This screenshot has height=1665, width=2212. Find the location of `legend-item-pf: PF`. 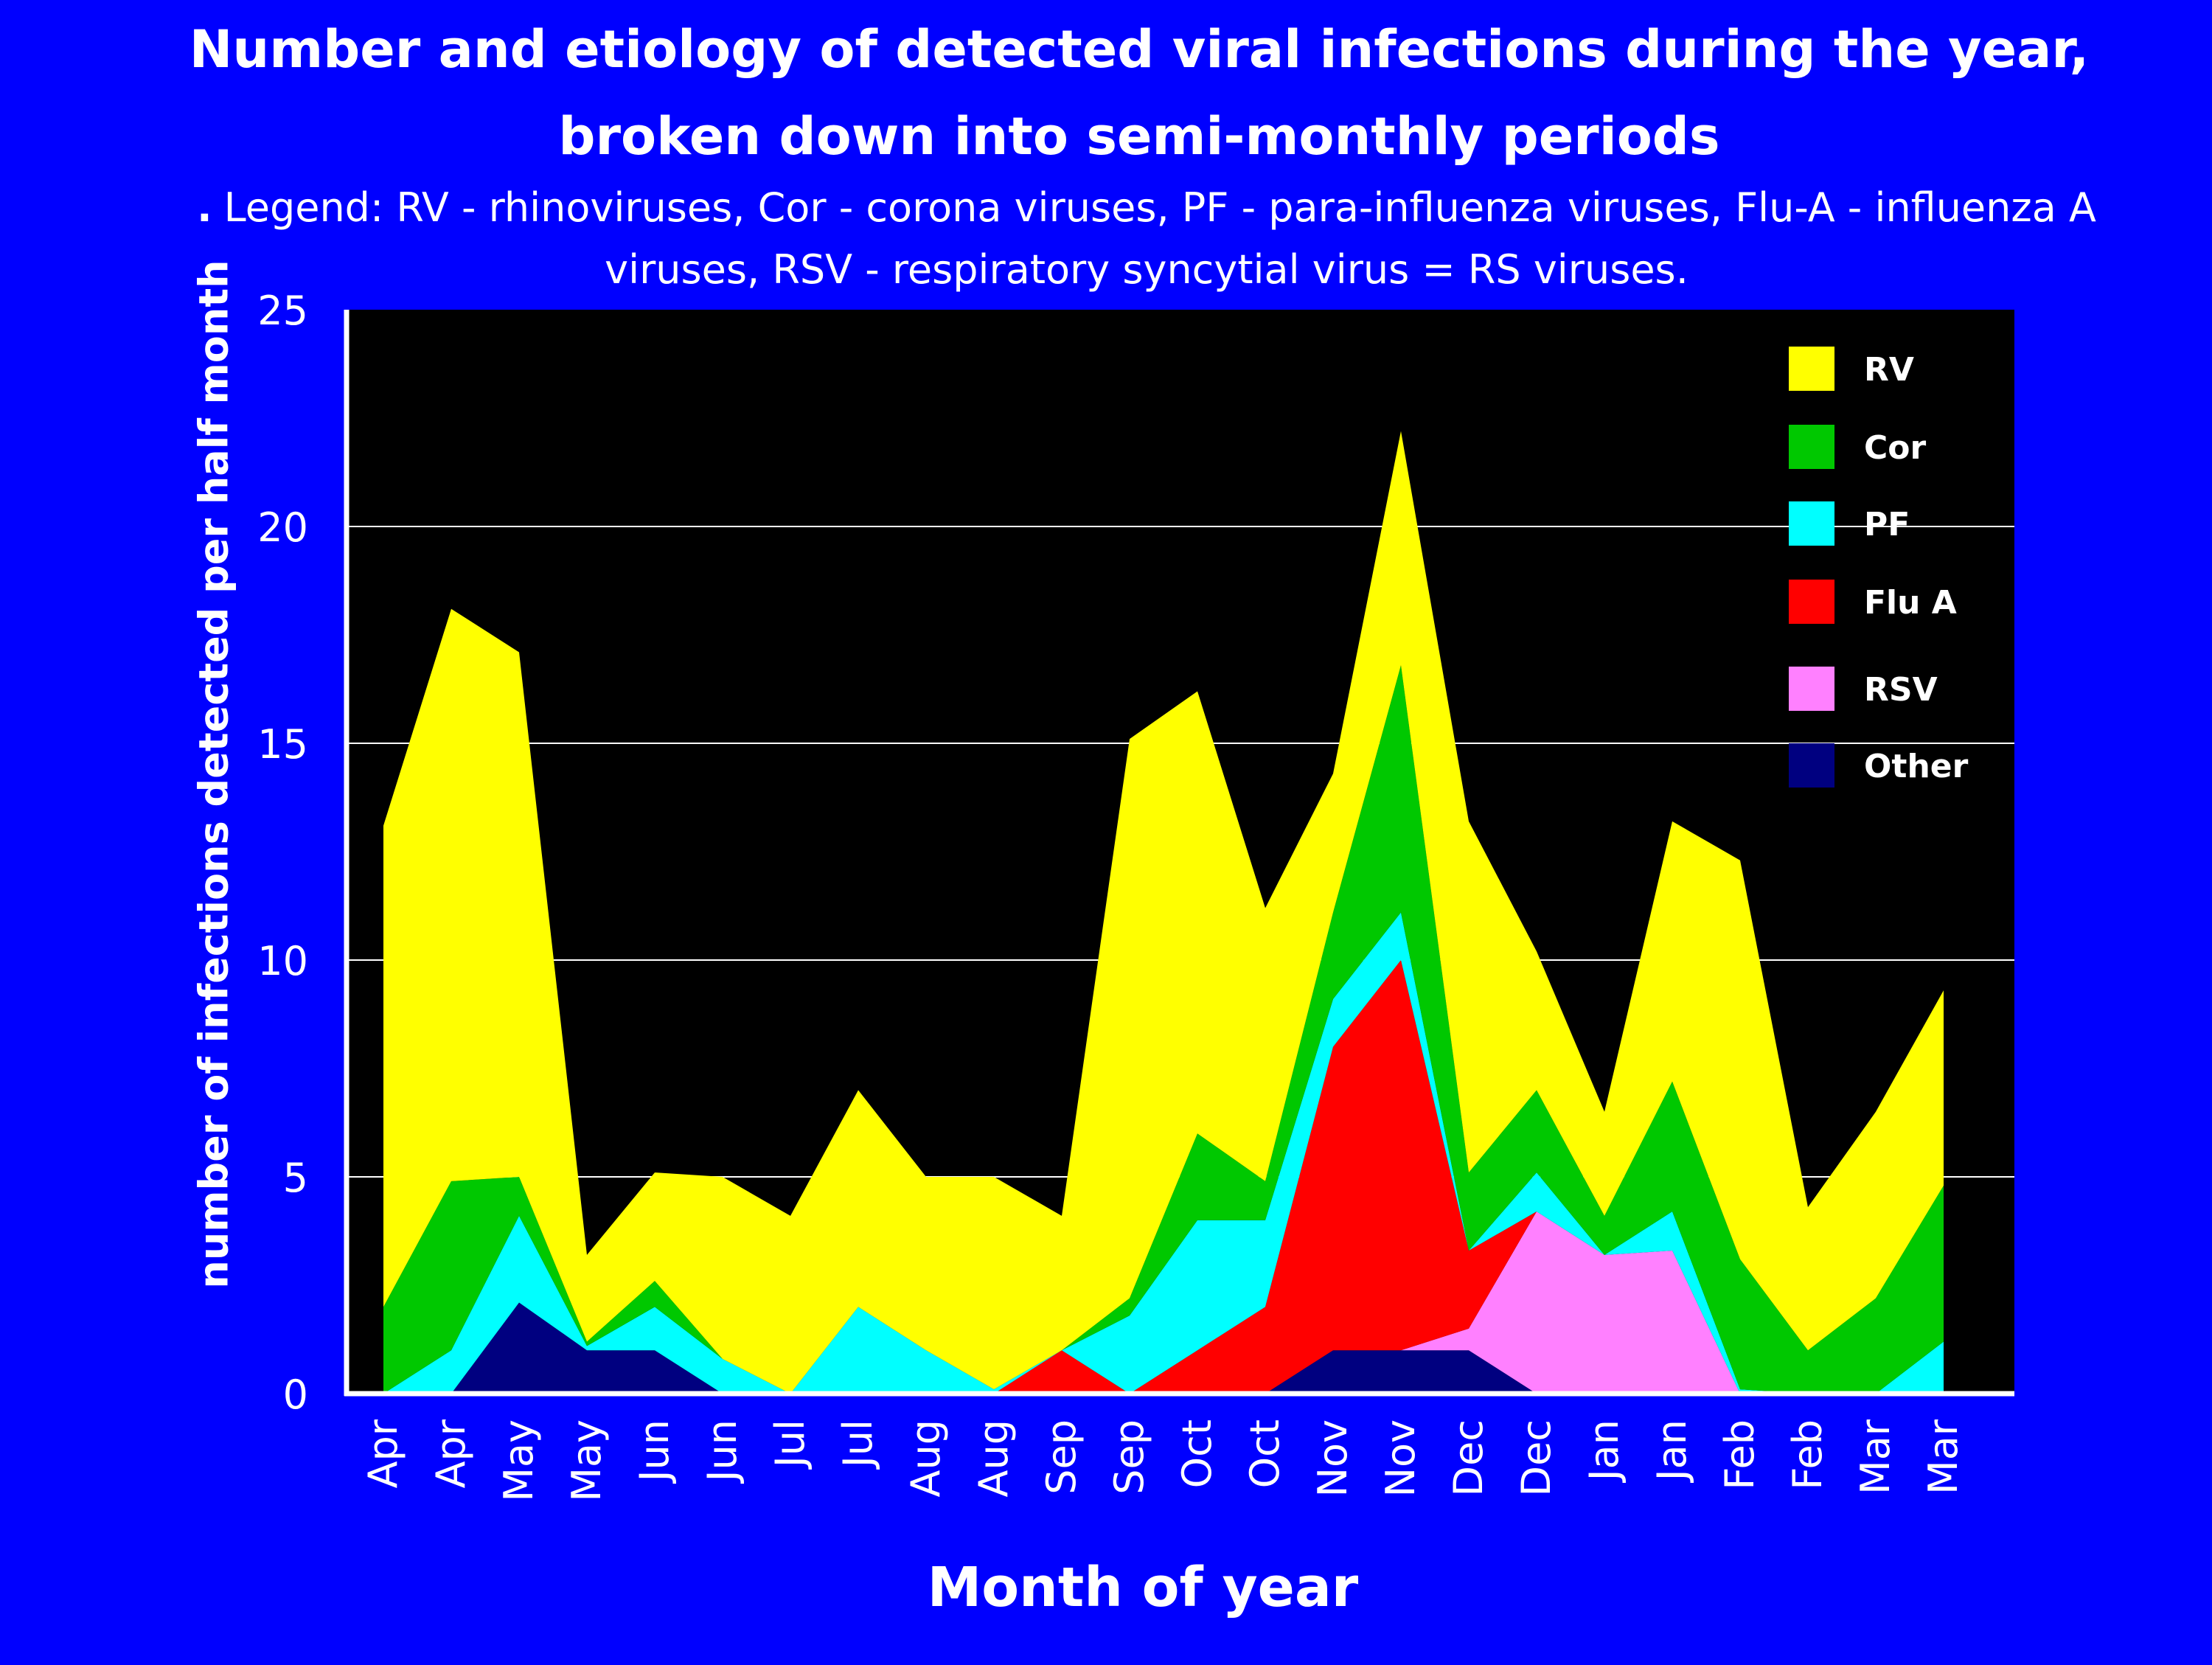

legend-item-pf: PF is located at coordinates (1849, 523).